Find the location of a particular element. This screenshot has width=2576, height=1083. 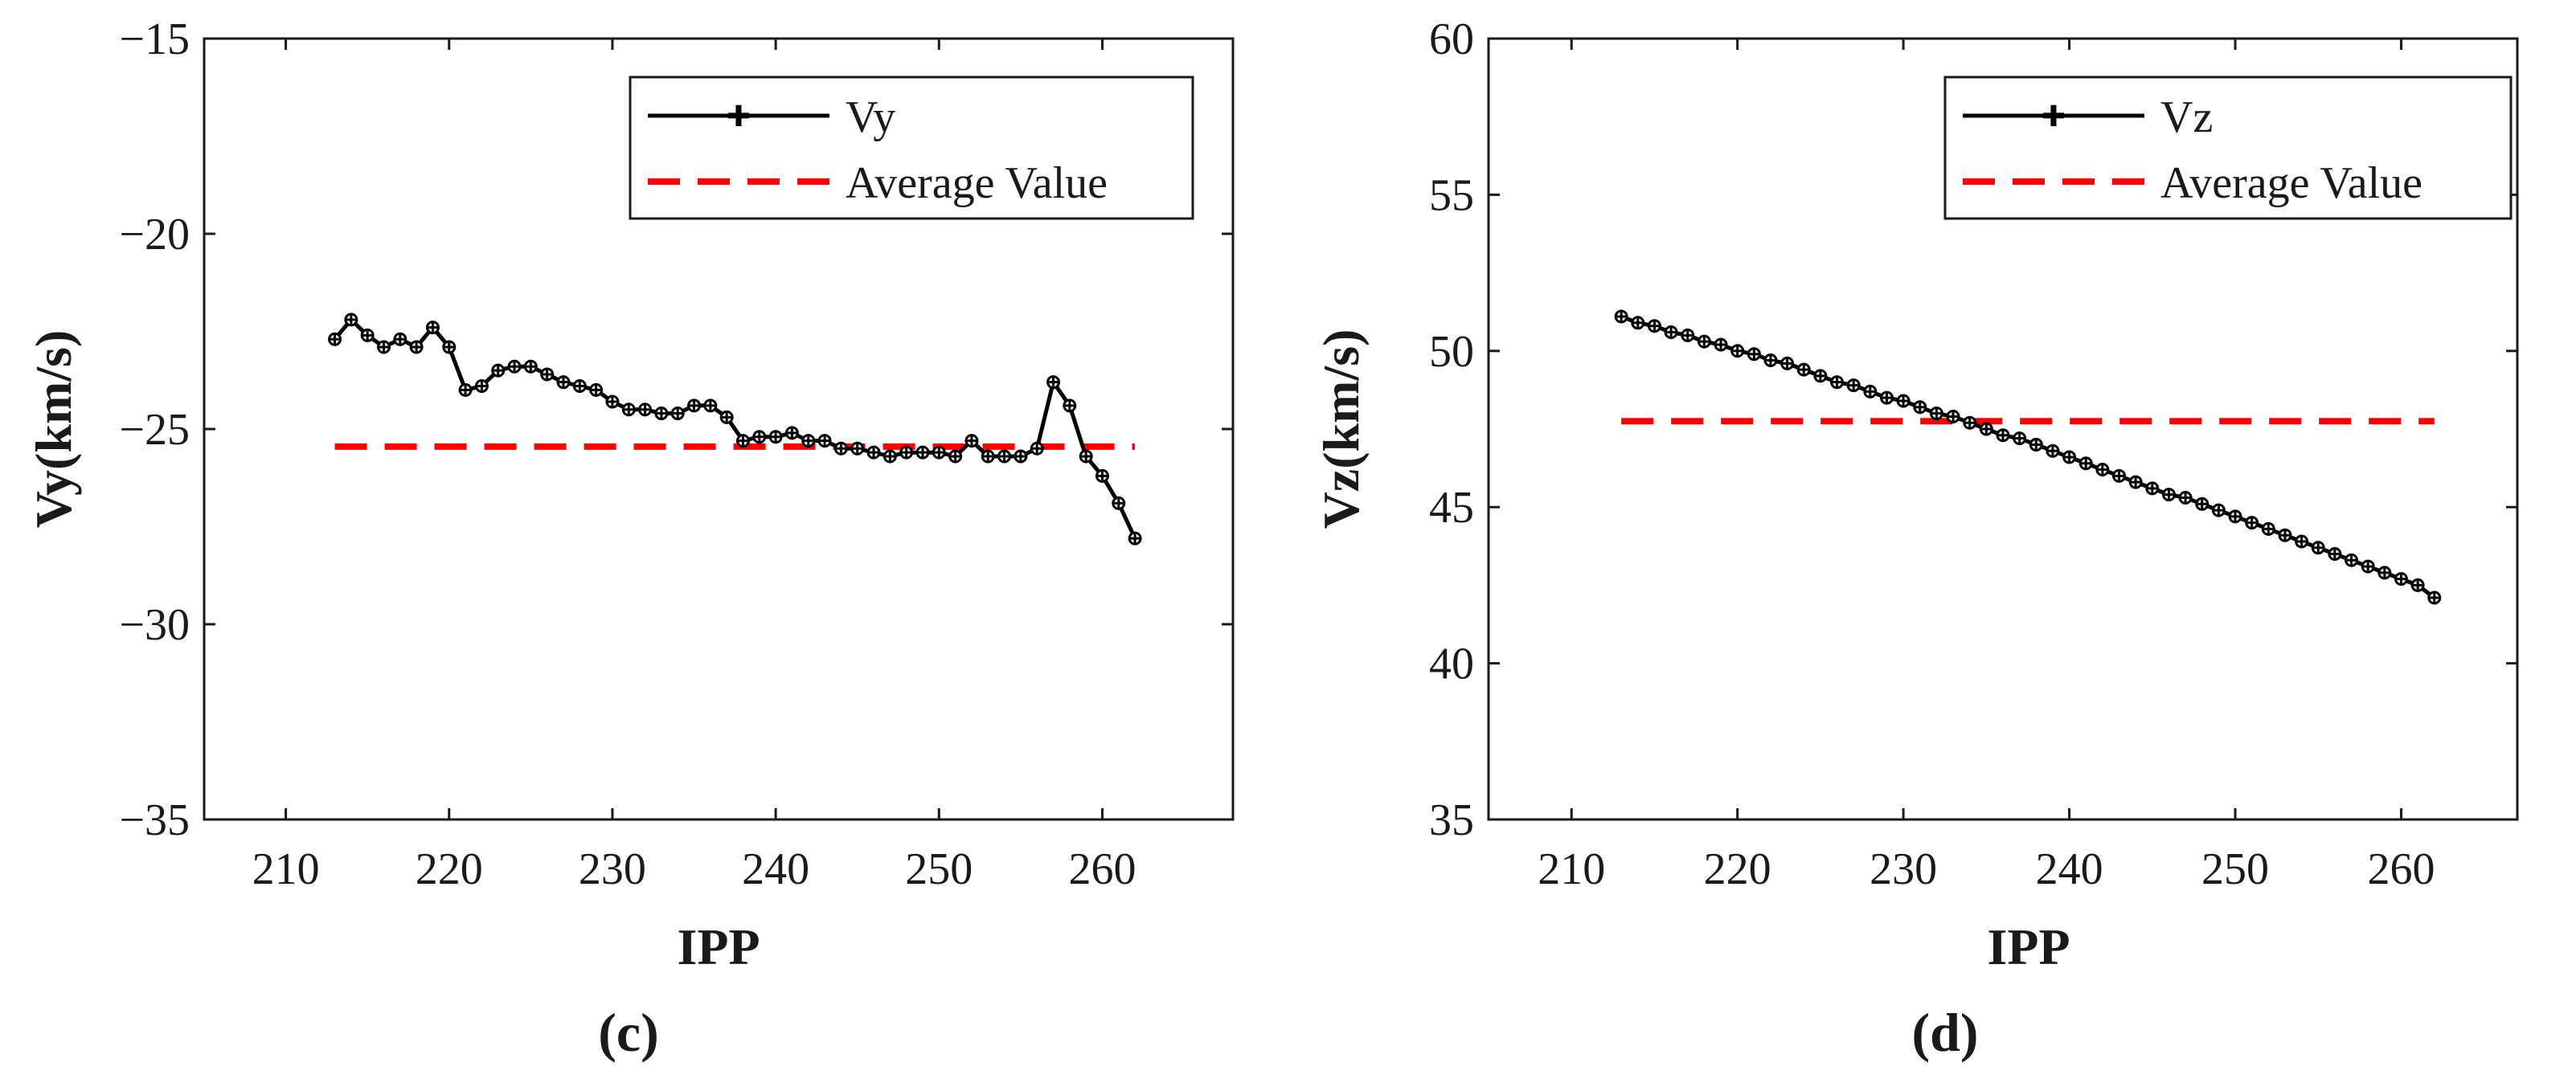

y-tick-label-d: 40 is located at coordinates (1451, 664).